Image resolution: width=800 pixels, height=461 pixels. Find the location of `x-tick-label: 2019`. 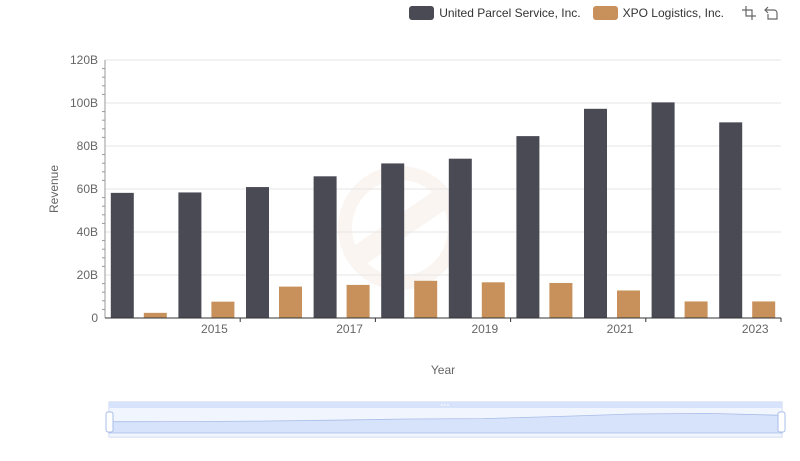

x-tick-label: 2019 is located at coordinates (484, 329).